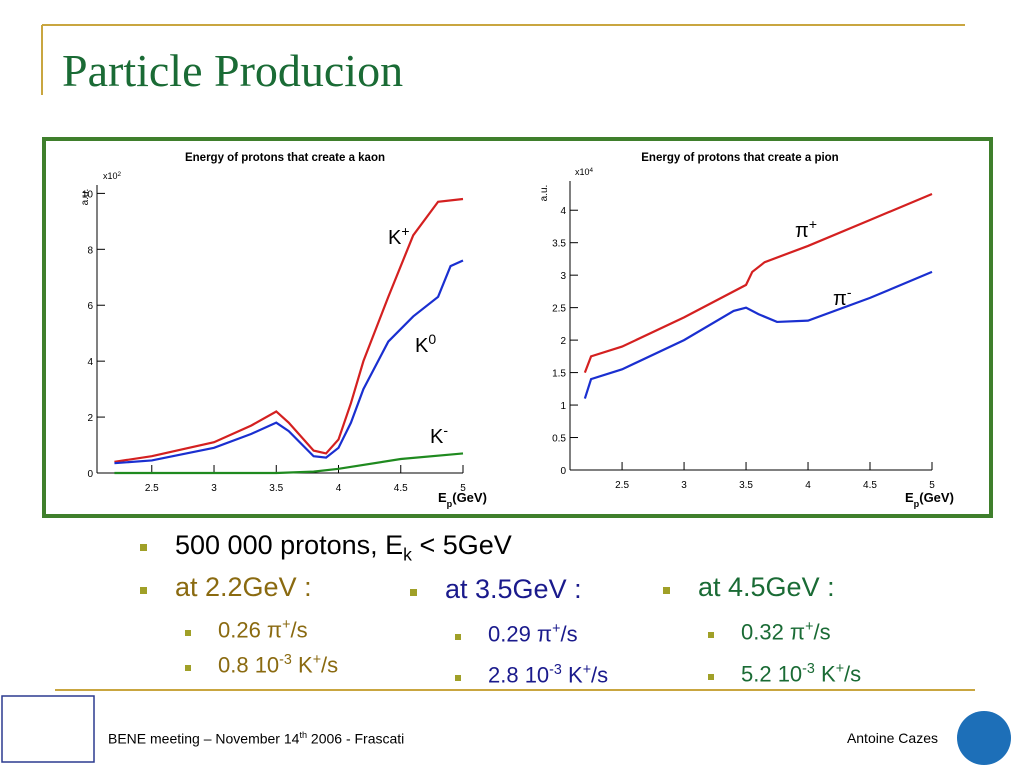  I want to click on sub-bullet: 0.8 10-3 K+/s, so click(278, 665).